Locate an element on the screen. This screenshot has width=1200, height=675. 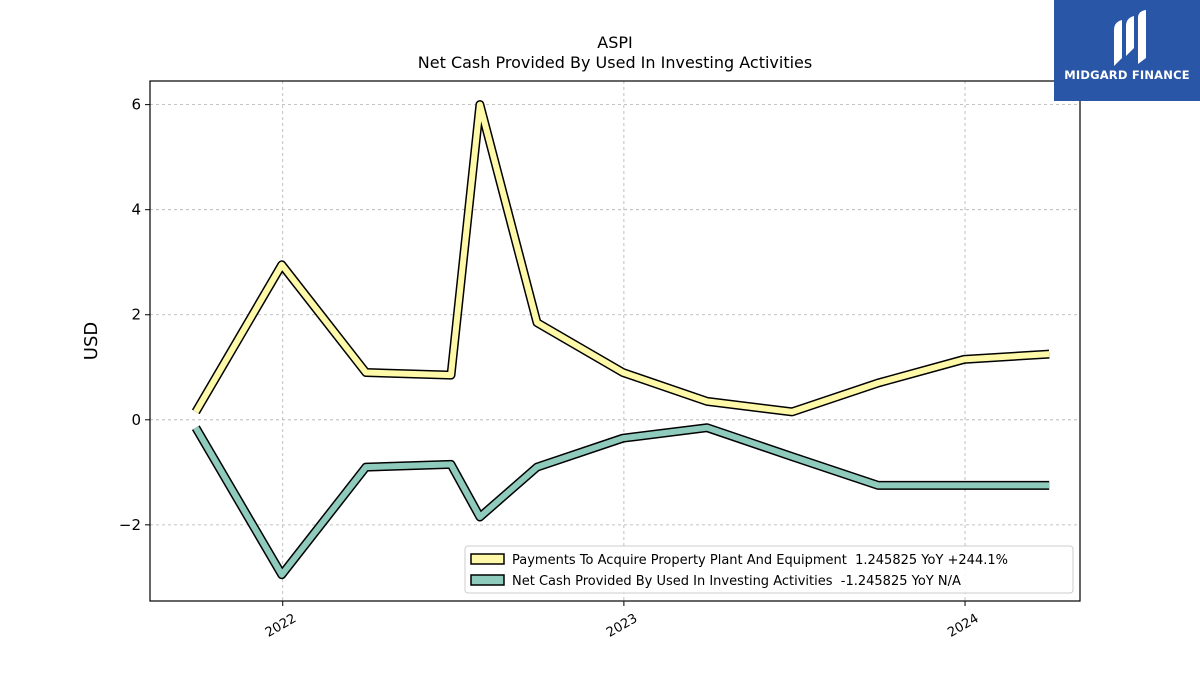
x-tick-label: 2024 is located at coordinates (963, 626).